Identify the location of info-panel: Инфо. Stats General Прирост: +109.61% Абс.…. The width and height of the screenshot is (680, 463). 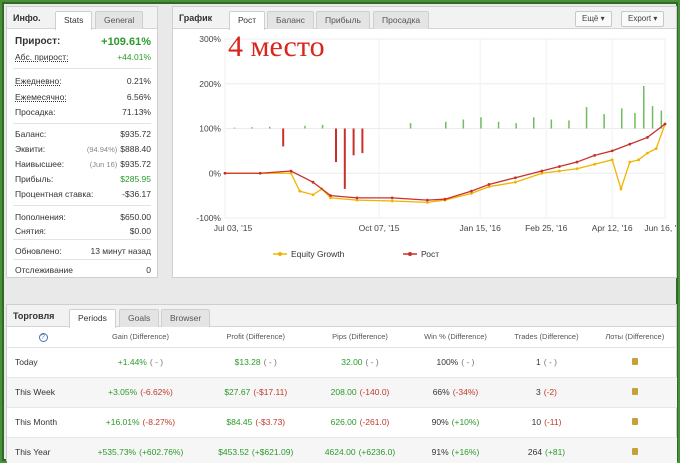
(82, 142).